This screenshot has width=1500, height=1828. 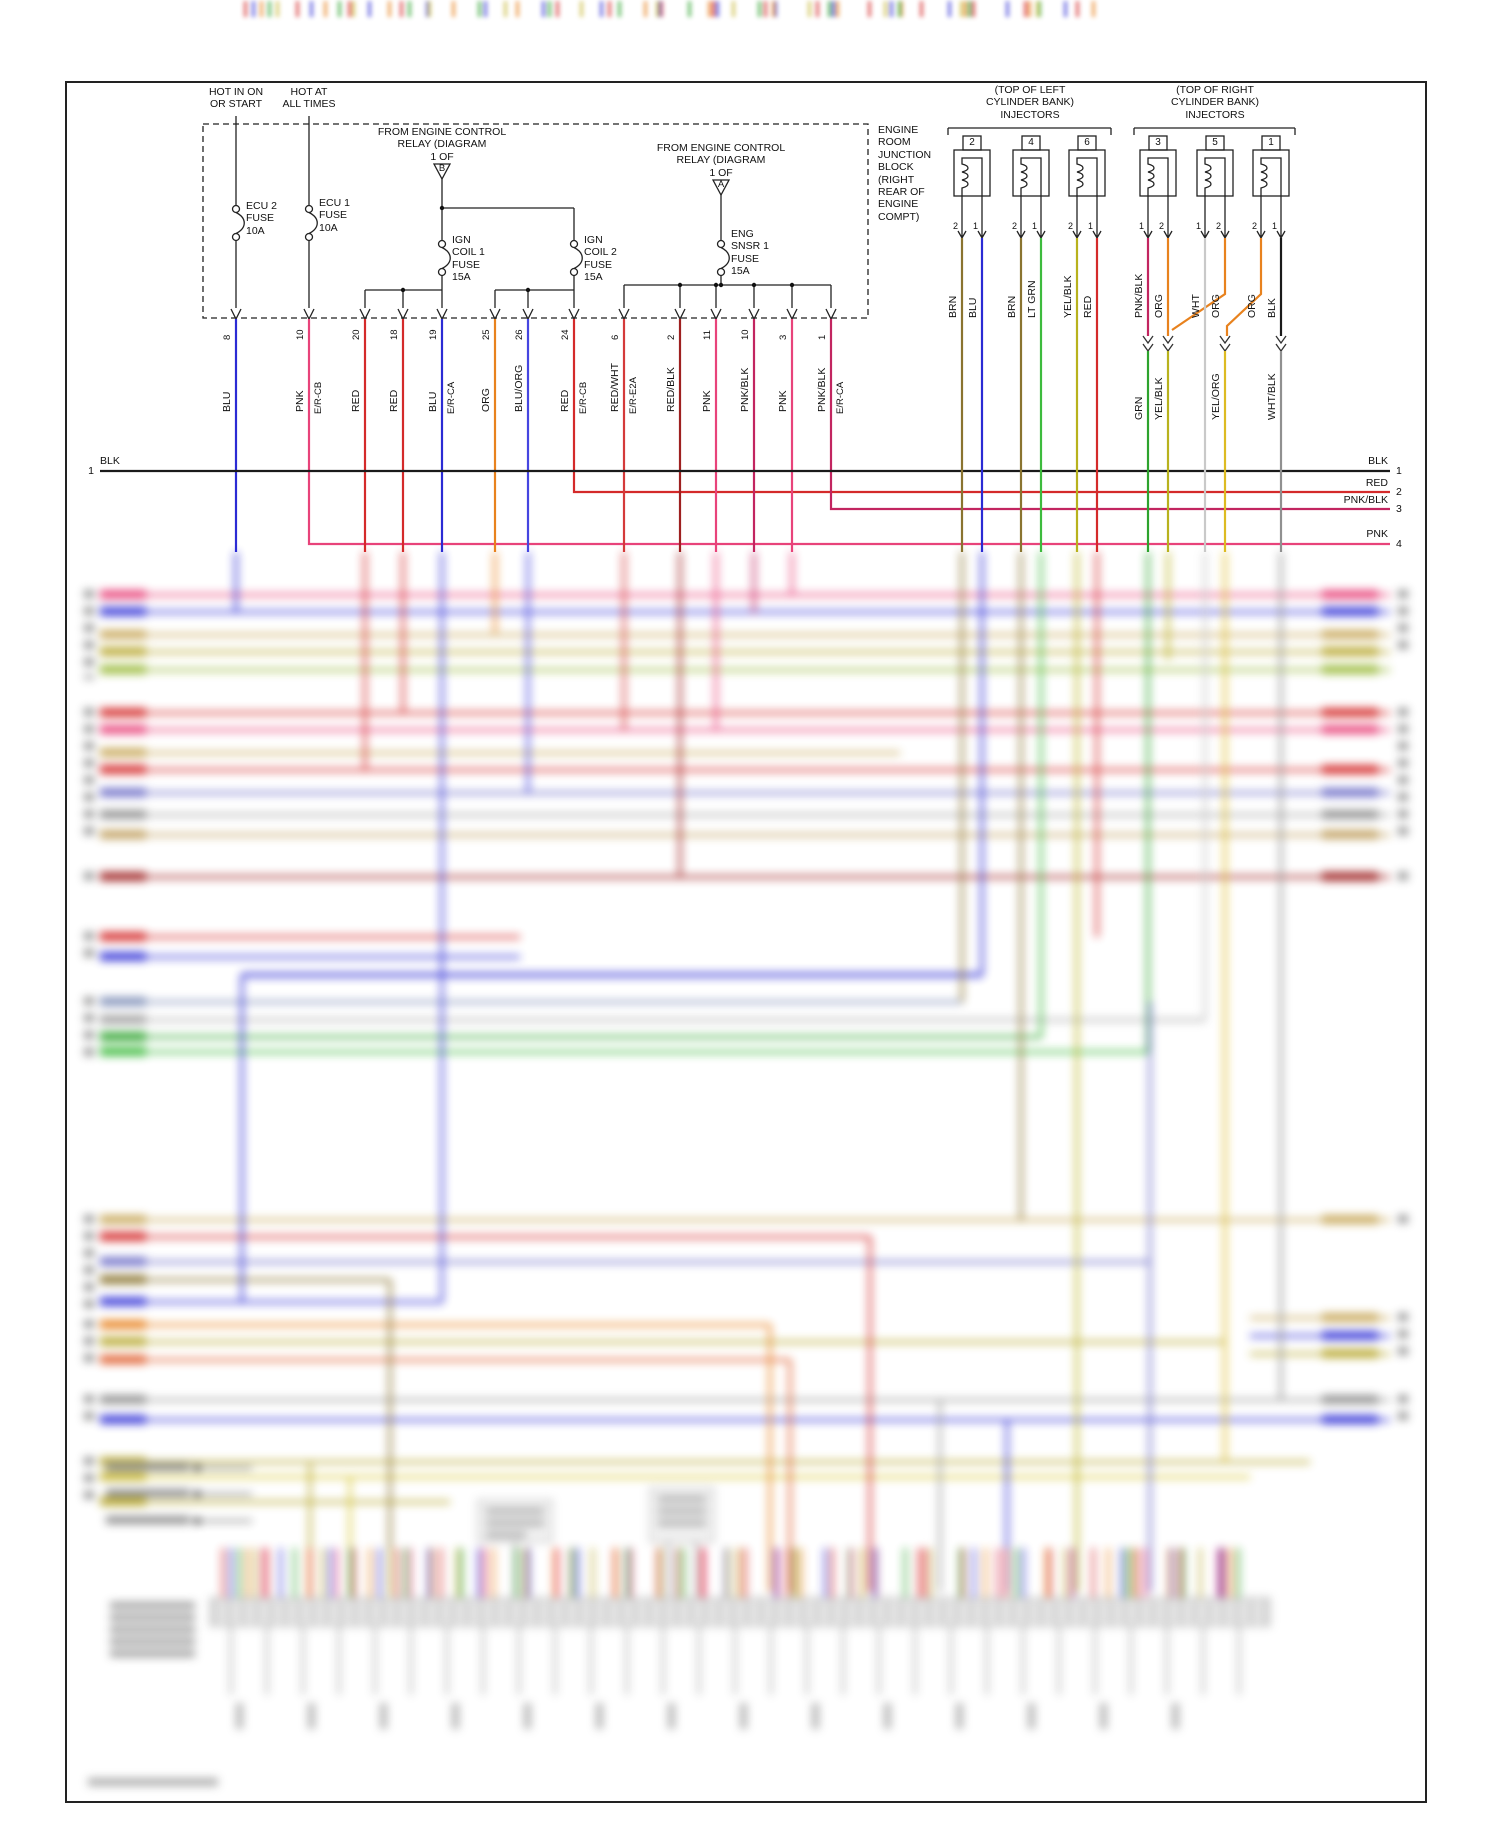 I want to click on bank-label-right: (TOP OF RIGHT CYLINDER BANK) INJECTORS, so click(x=1215, y=102).